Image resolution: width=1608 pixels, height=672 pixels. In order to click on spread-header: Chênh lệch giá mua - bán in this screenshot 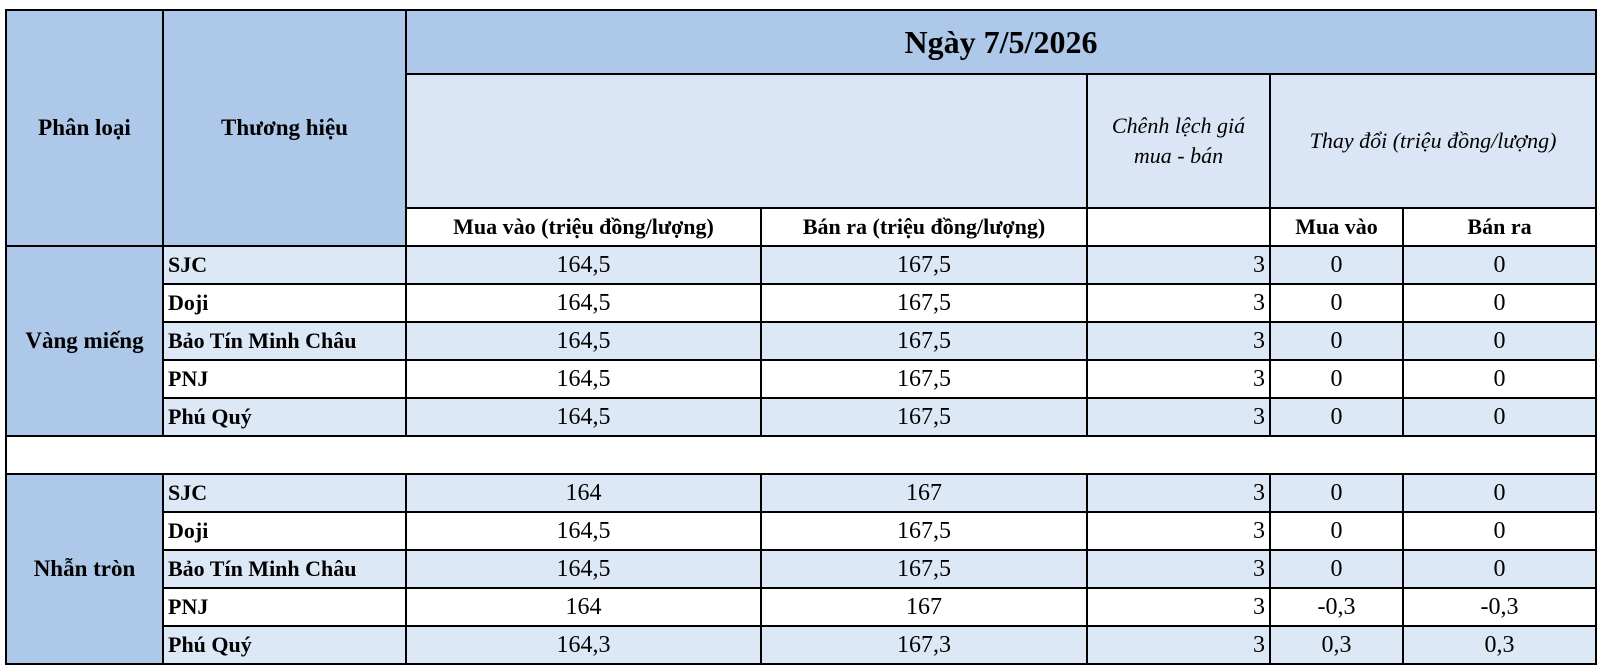, I will do `click(1178, 141)`.